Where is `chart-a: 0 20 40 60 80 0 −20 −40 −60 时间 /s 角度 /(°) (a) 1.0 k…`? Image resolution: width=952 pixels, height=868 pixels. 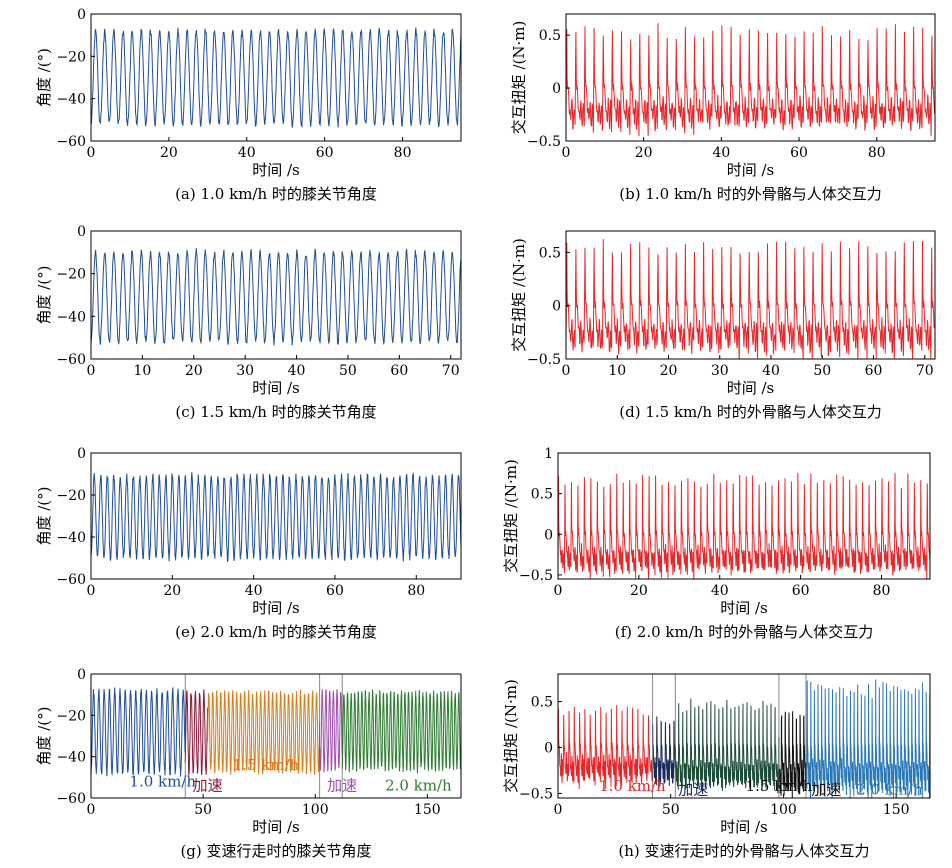 chart-a: 0 20 40 60 80 0 −20 −40 −60 时间 /s 角度 /(°) (a) 1.0 k… is located at coordinates (248, 105).